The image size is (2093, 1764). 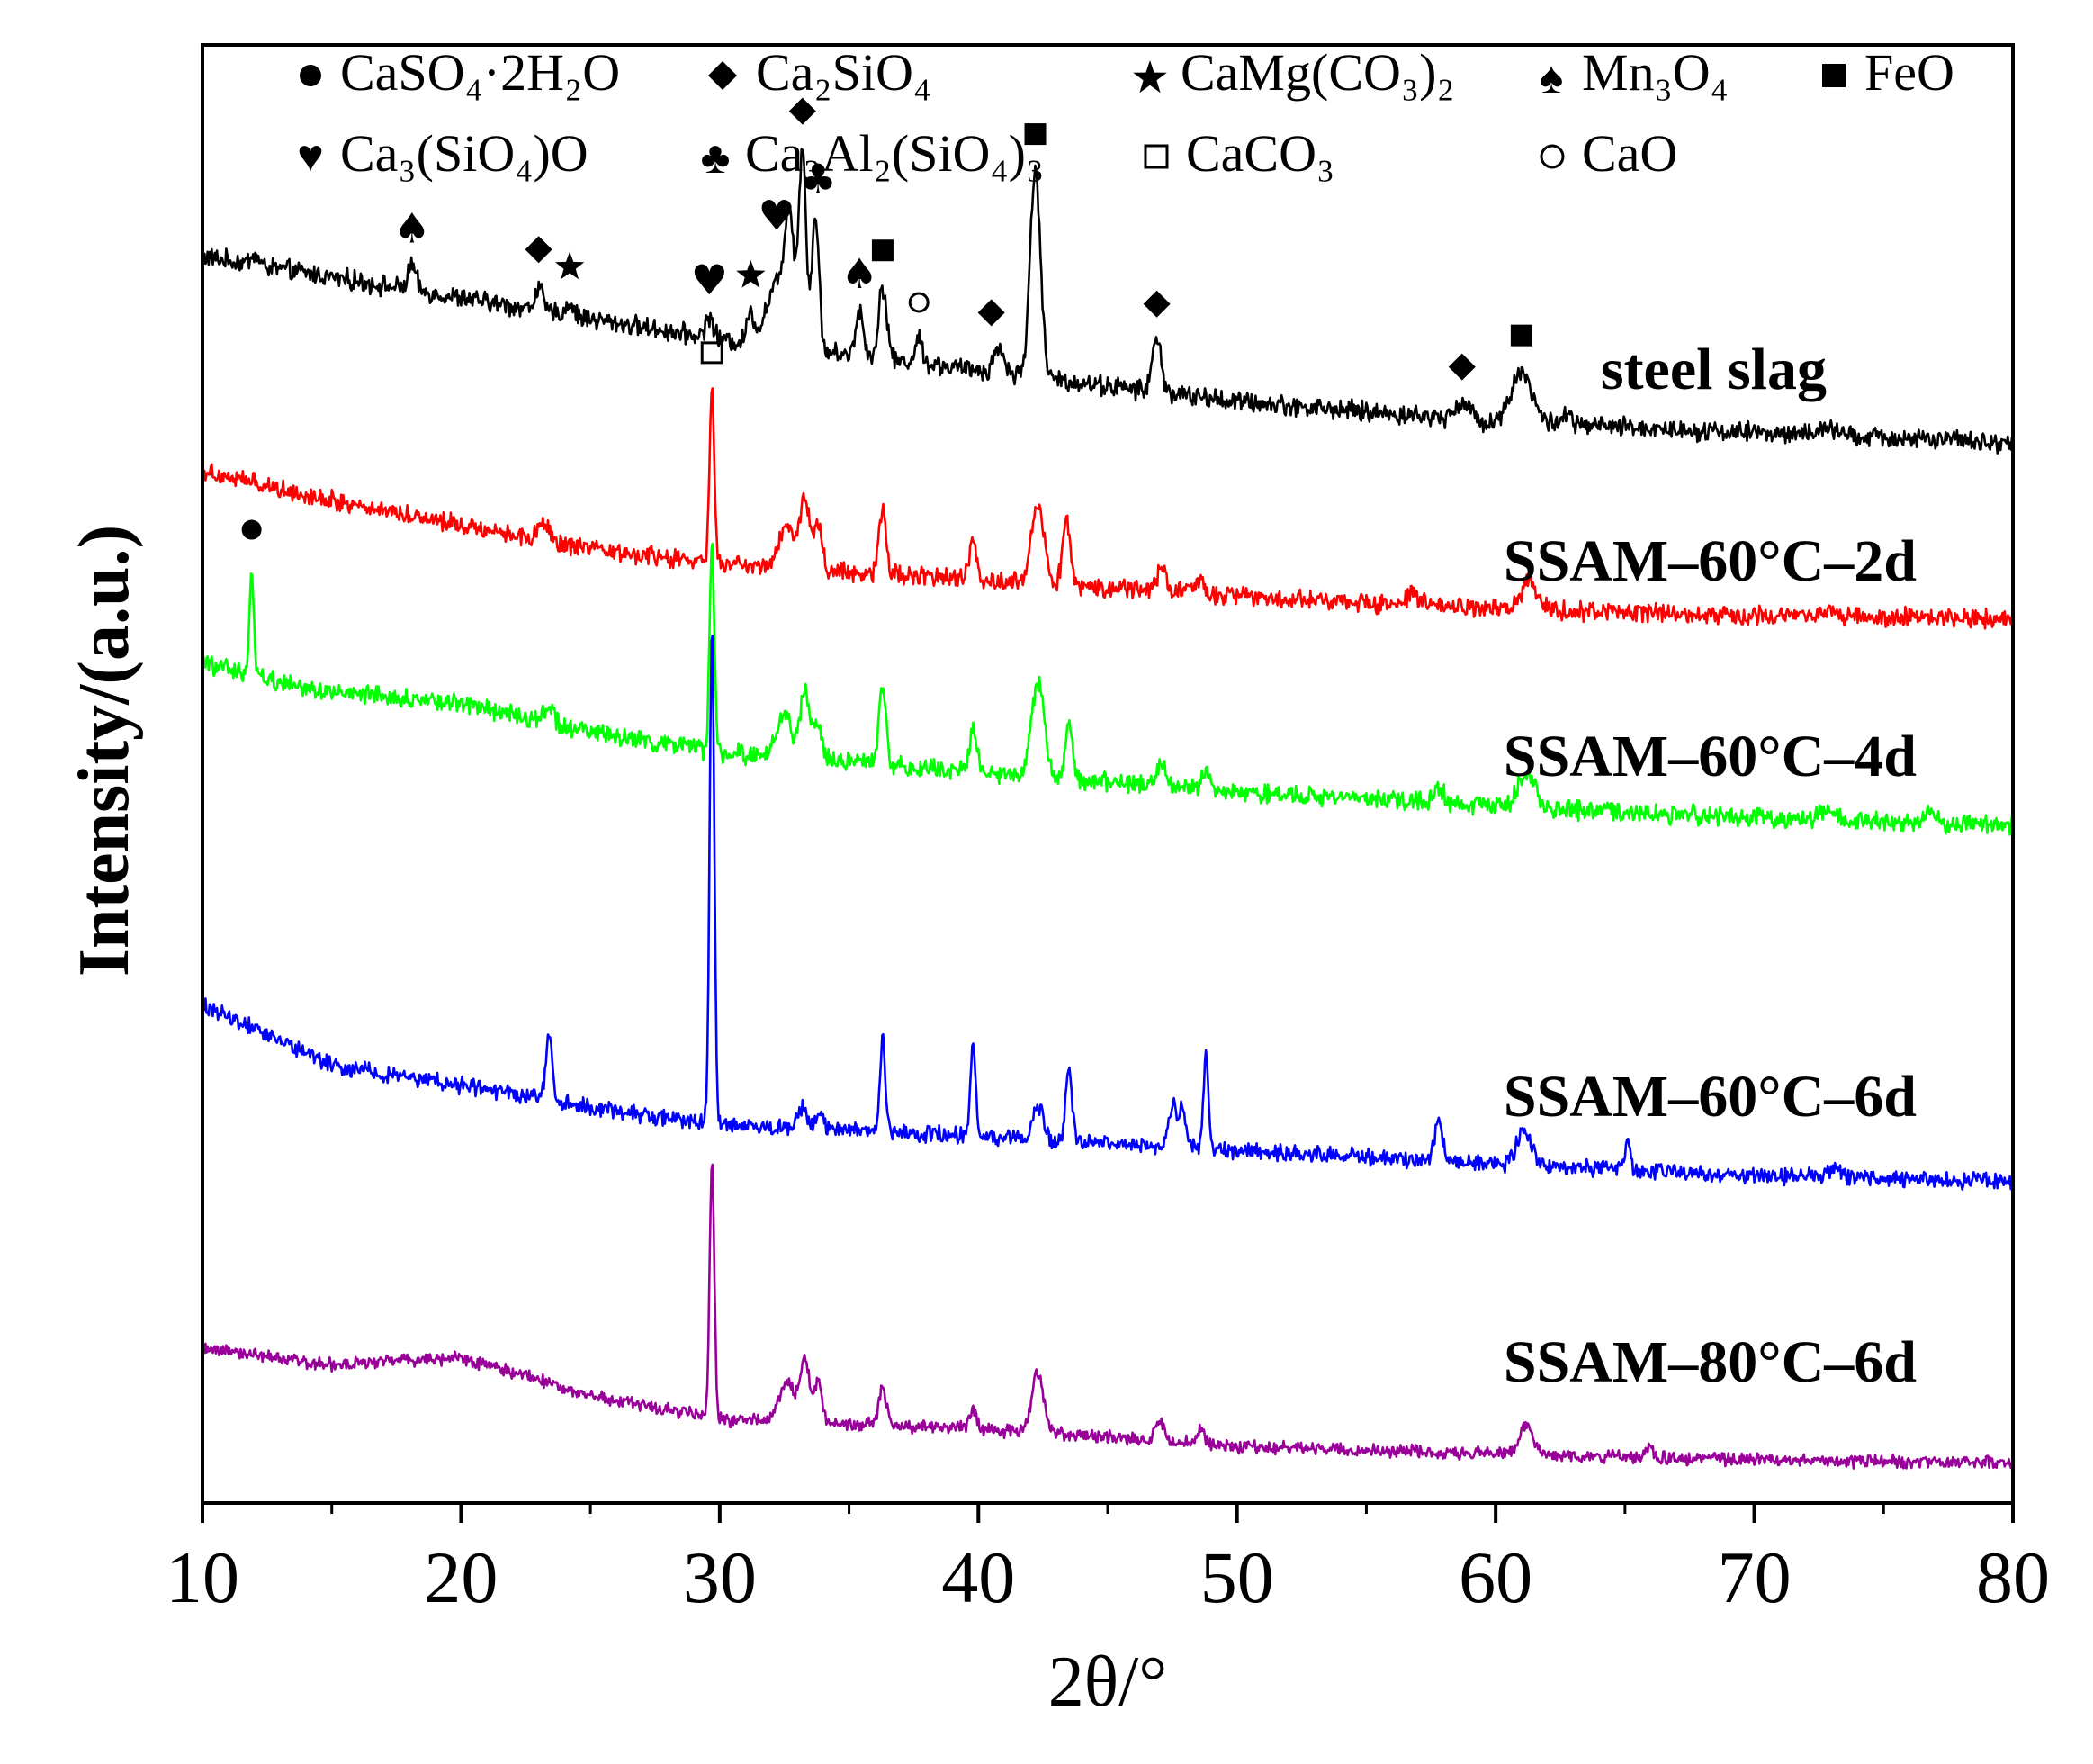 What do you see at coordinates (1909, 72) in the screenshot?
I see `legend-label: FeO` at bounding box center [1909, 72].